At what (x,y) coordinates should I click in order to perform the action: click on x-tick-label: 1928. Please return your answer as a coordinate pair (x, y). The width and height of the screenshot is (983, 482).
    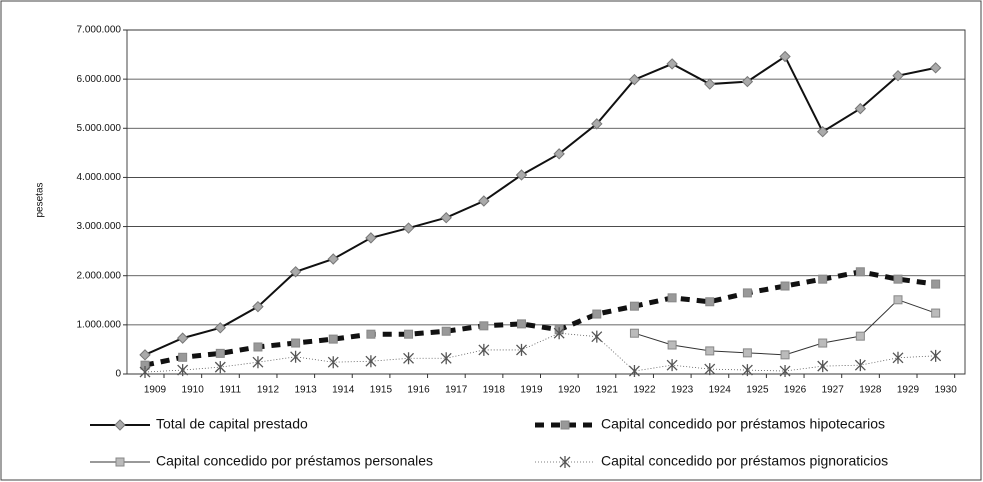
    Looking at the image, I should click on (870, 390).